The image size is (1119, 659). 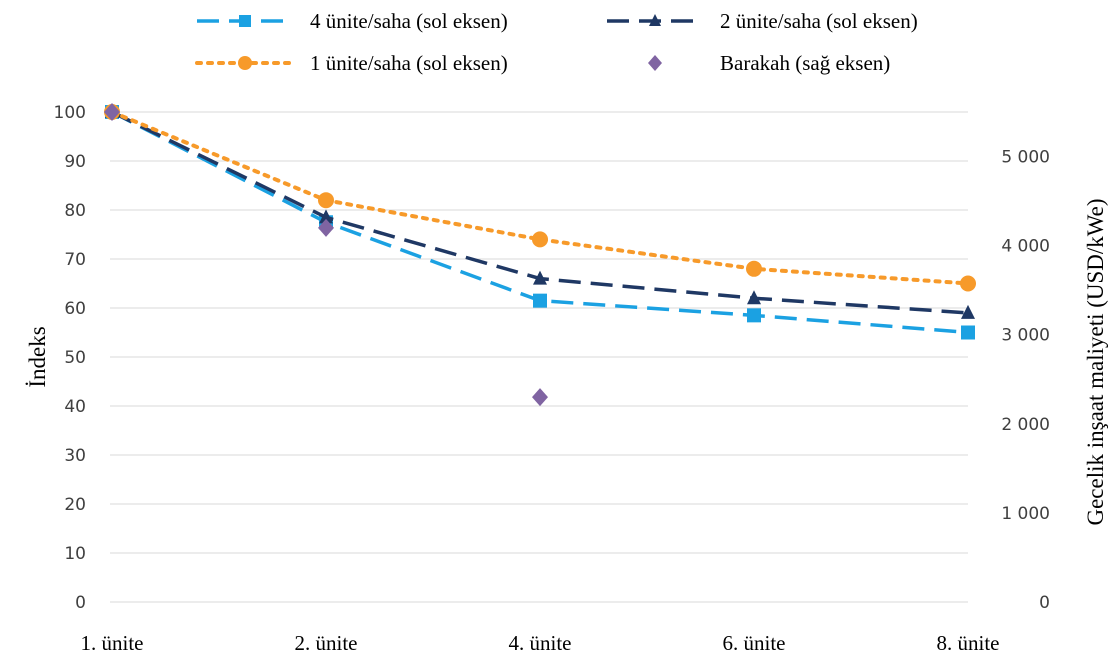 What do you see at coordinates (75, 407) in the screenshot?
I see `left-tick-label: 40` at bounding box center [75, 407].